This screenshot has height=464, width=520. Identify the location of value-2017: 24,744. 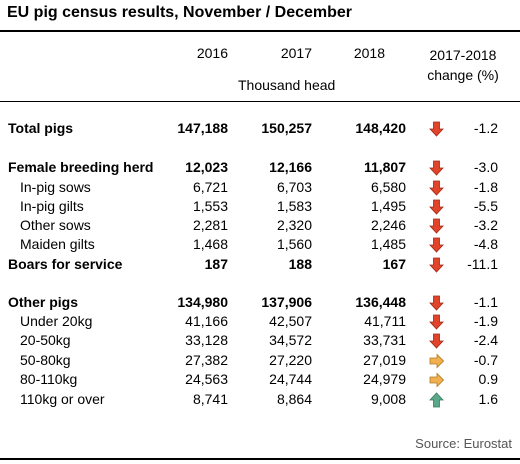
(290, 379).